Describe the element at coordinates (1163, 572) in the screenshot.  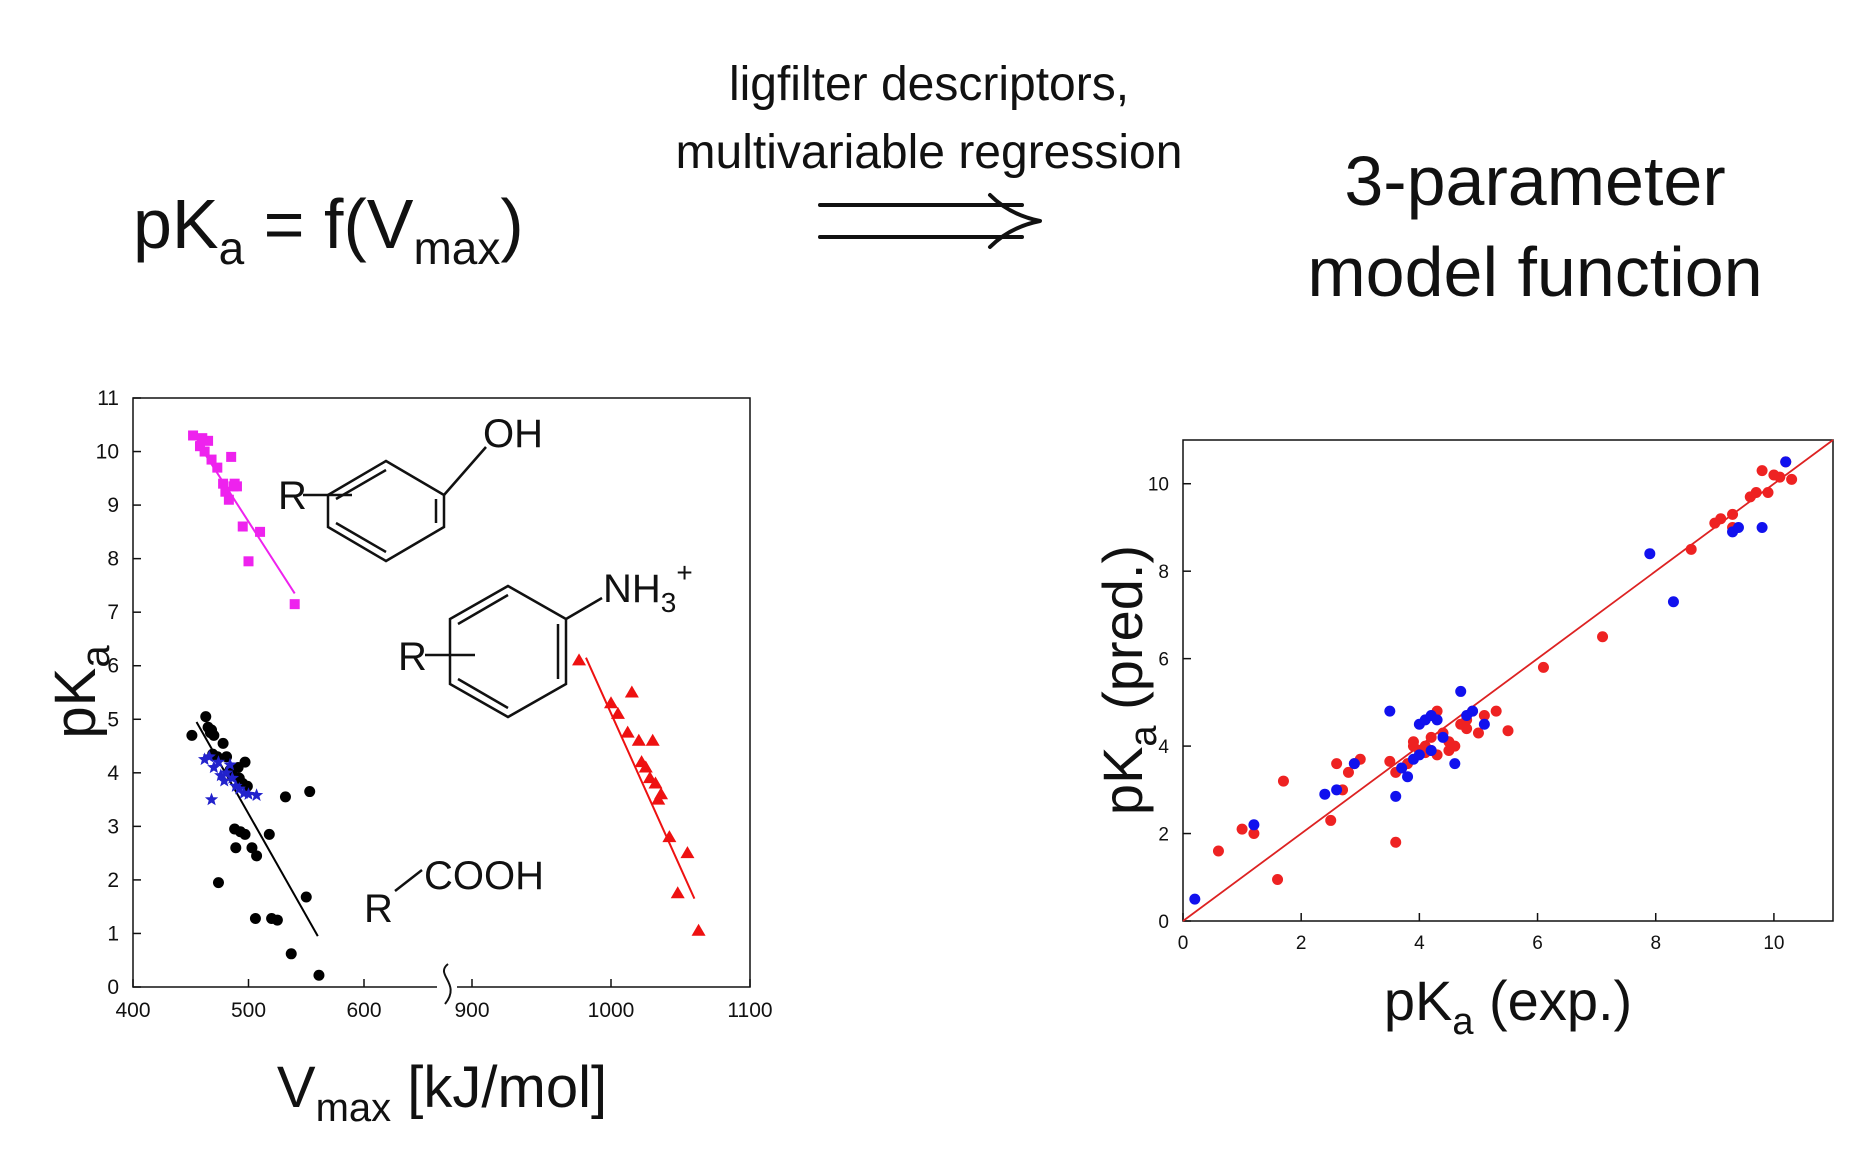
I see `right-y-tick-label: 8` at that location.